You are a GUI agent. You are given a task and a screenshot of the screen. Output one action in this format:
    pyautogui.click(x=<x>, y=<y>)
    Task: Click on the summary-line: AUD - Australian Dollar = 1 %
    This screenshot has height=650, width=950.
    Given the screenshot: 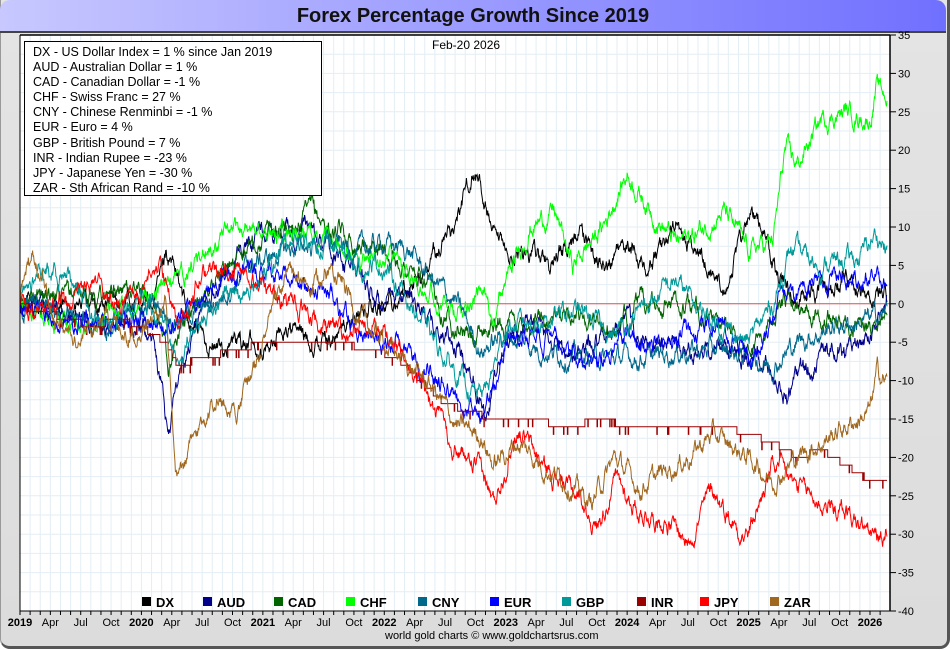 What is the action you would take?
    pyautogui.click(x=115, y=67)
    